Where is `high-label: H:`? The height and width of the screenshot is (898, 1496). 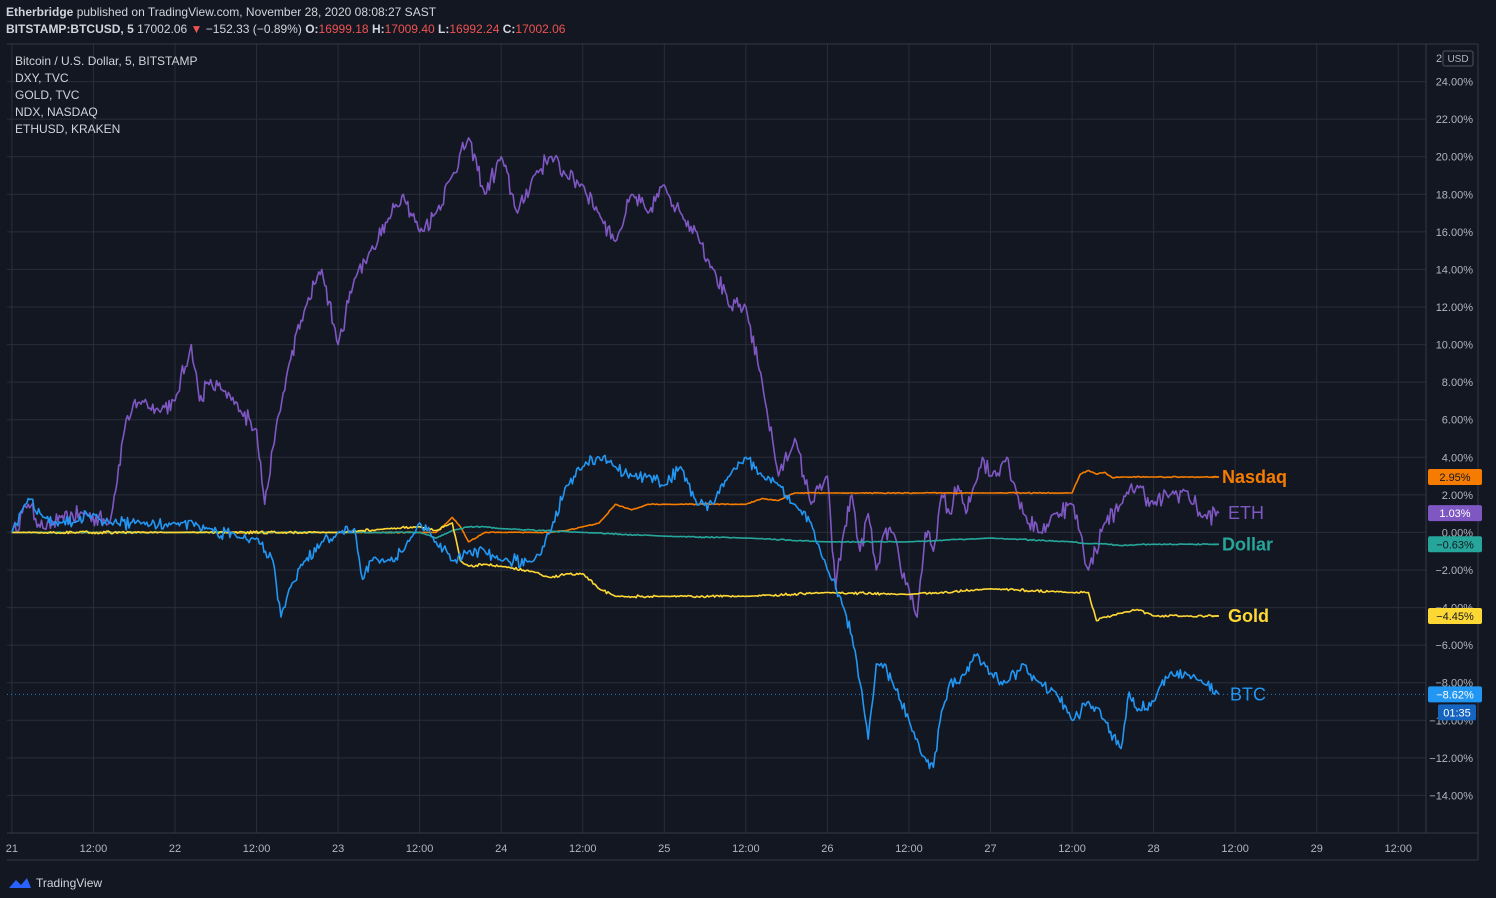 high-label: H: is located at coordinates (378, 29).